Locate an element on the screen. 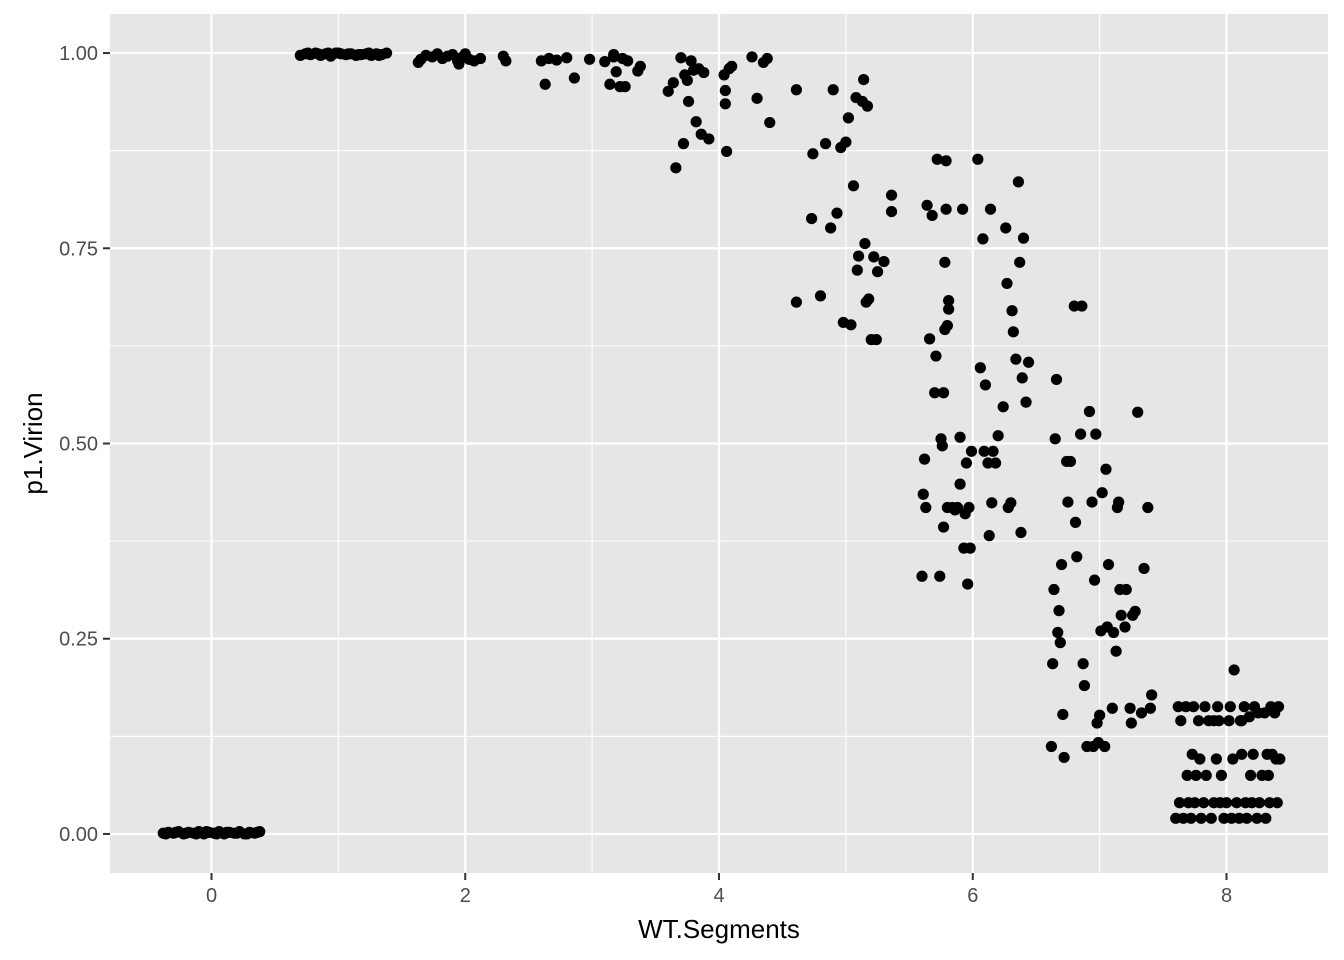 The image size is (1344, 960). x-axis-ticks: 0 2 4 6 8 is located at coordinates (719, 890).